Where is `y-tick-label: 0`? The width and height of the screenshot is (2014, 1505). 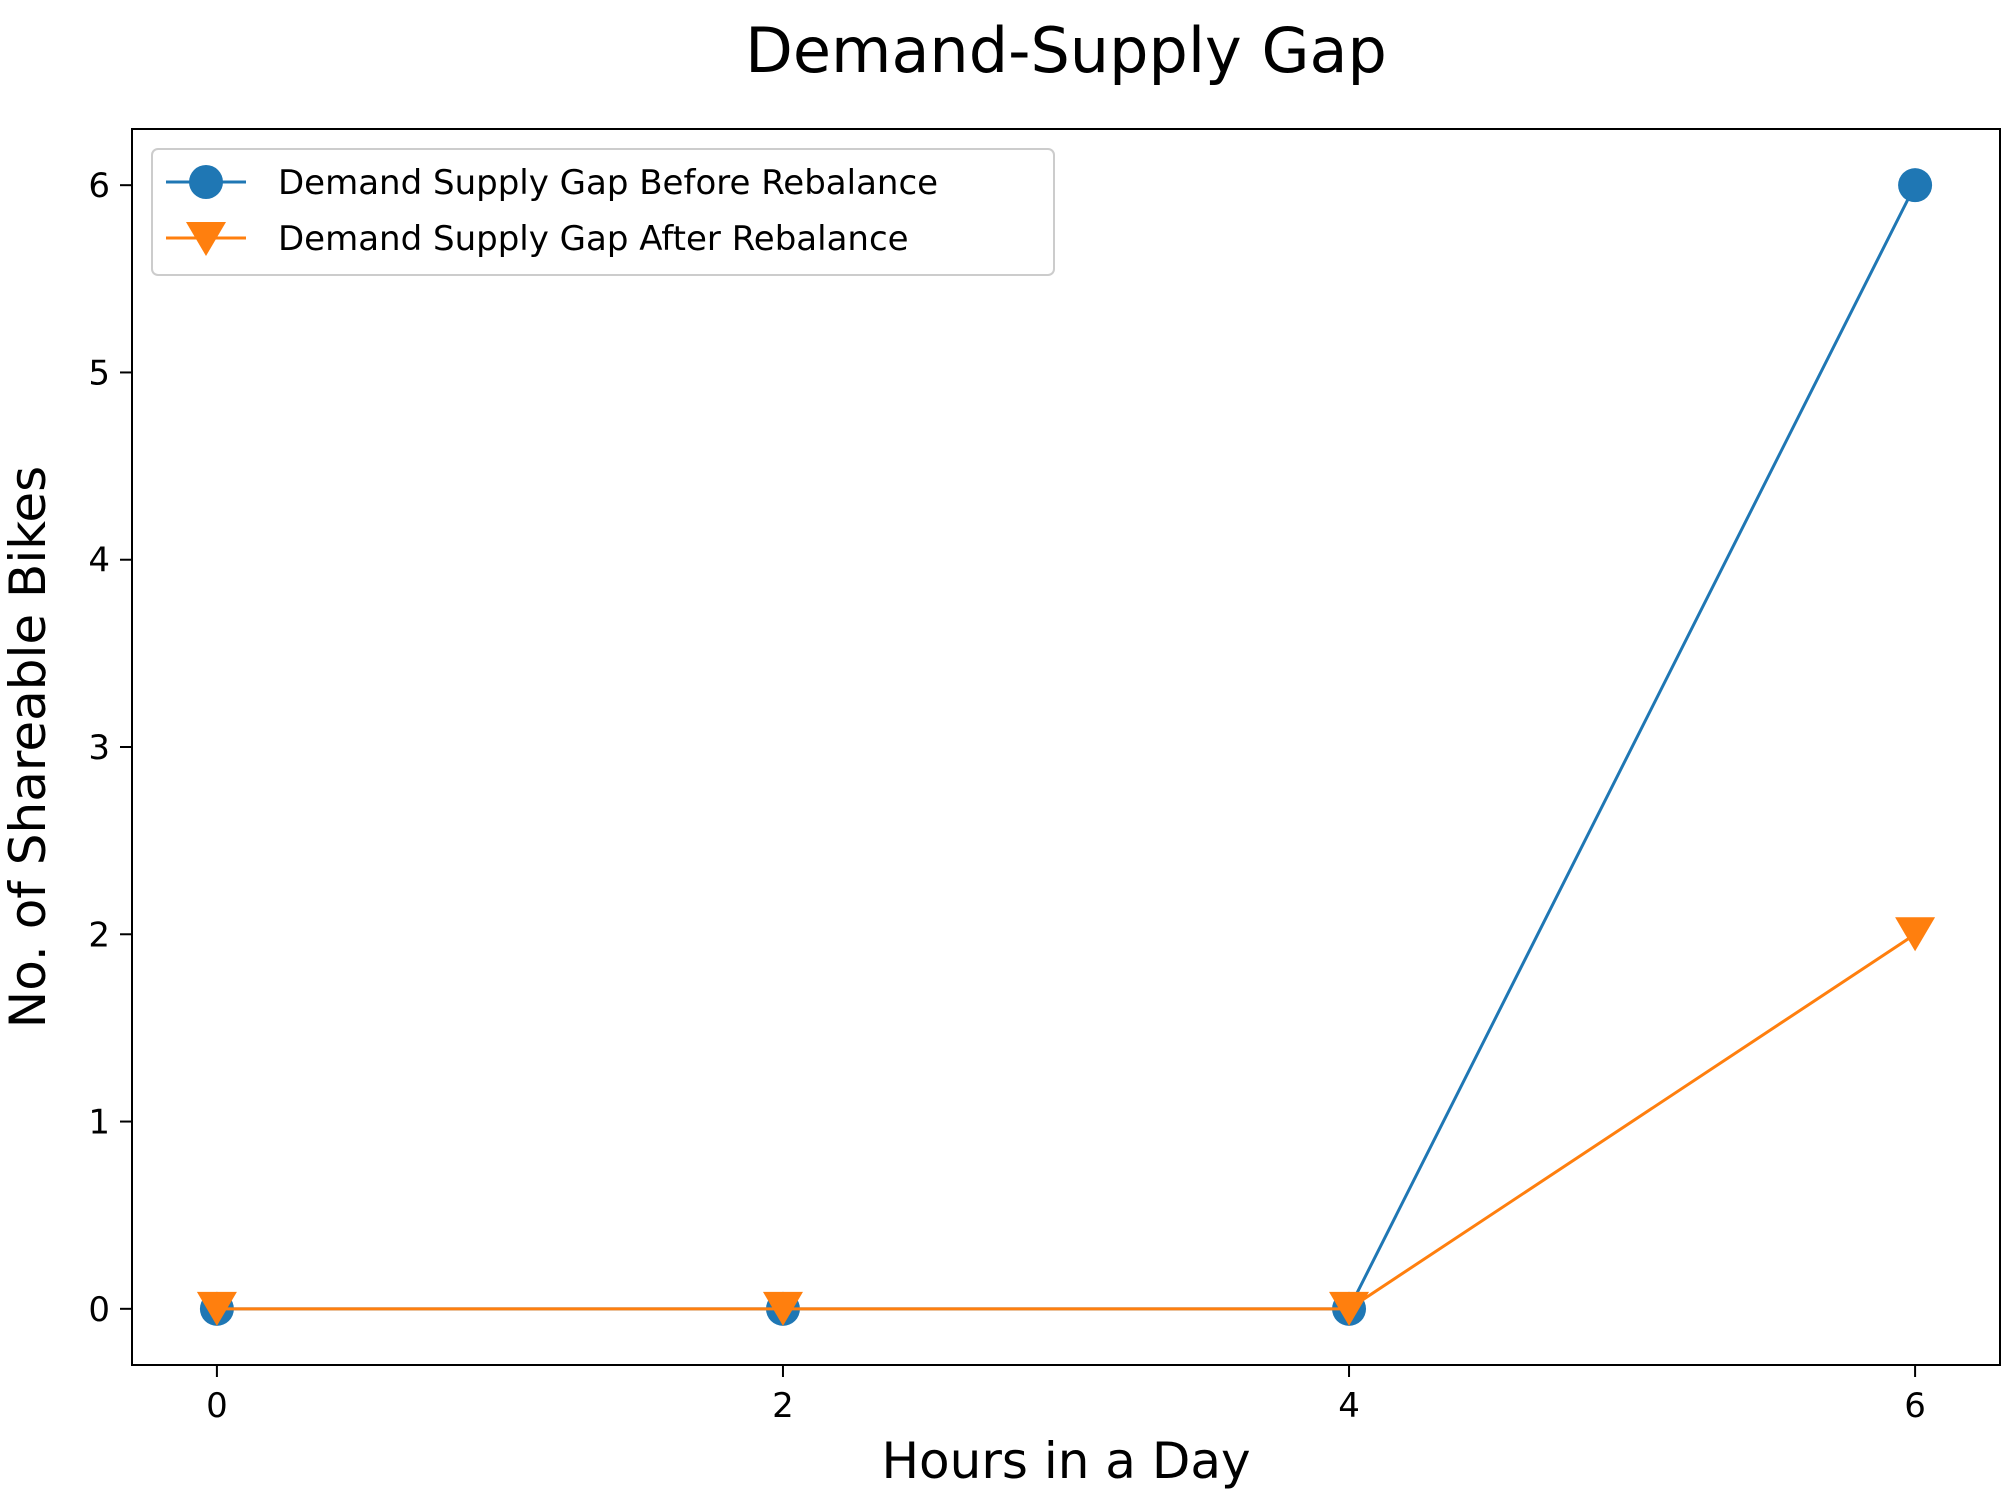 y-tick-label: 0 is located at coordinates (99, 1310).